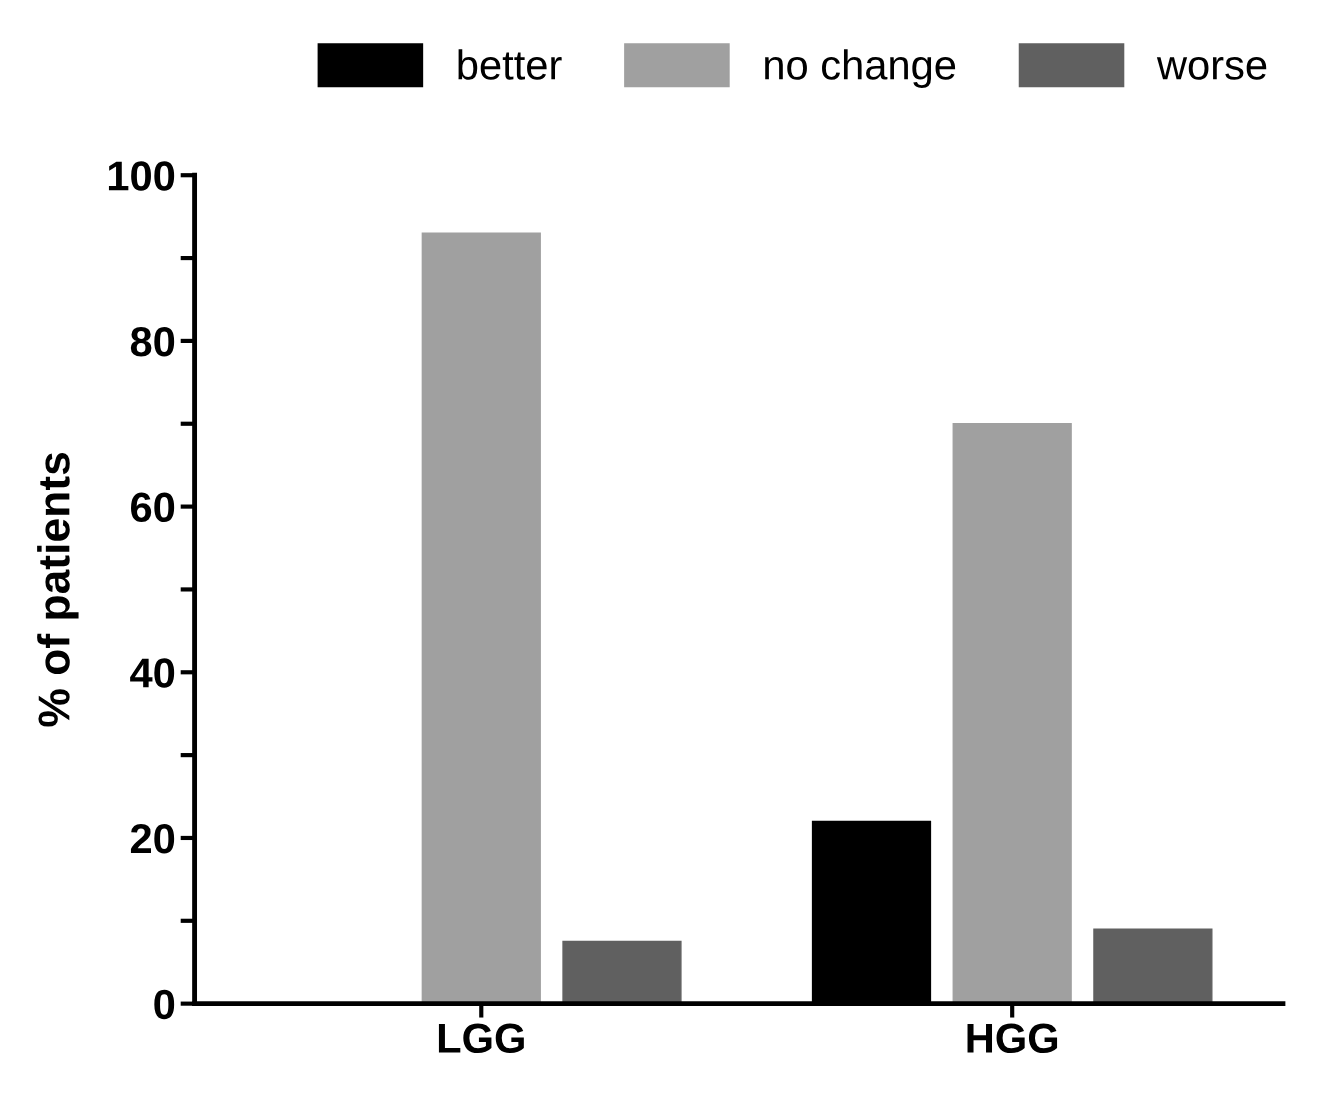 This screenshot has height=1109, width=1342. Describe the element at coordinates (141, 176) in the screenshot. I see `y-tick-label: 100` at that location.